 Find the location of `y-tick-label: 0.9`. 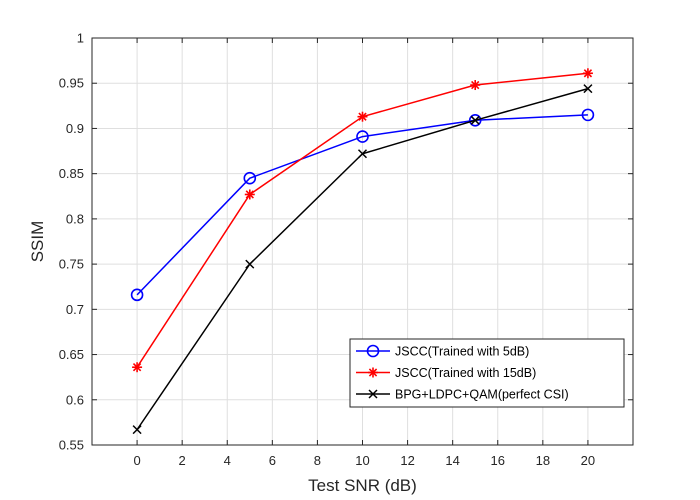

y-tick-label: 0.9 is located at coordinates (75, 128).